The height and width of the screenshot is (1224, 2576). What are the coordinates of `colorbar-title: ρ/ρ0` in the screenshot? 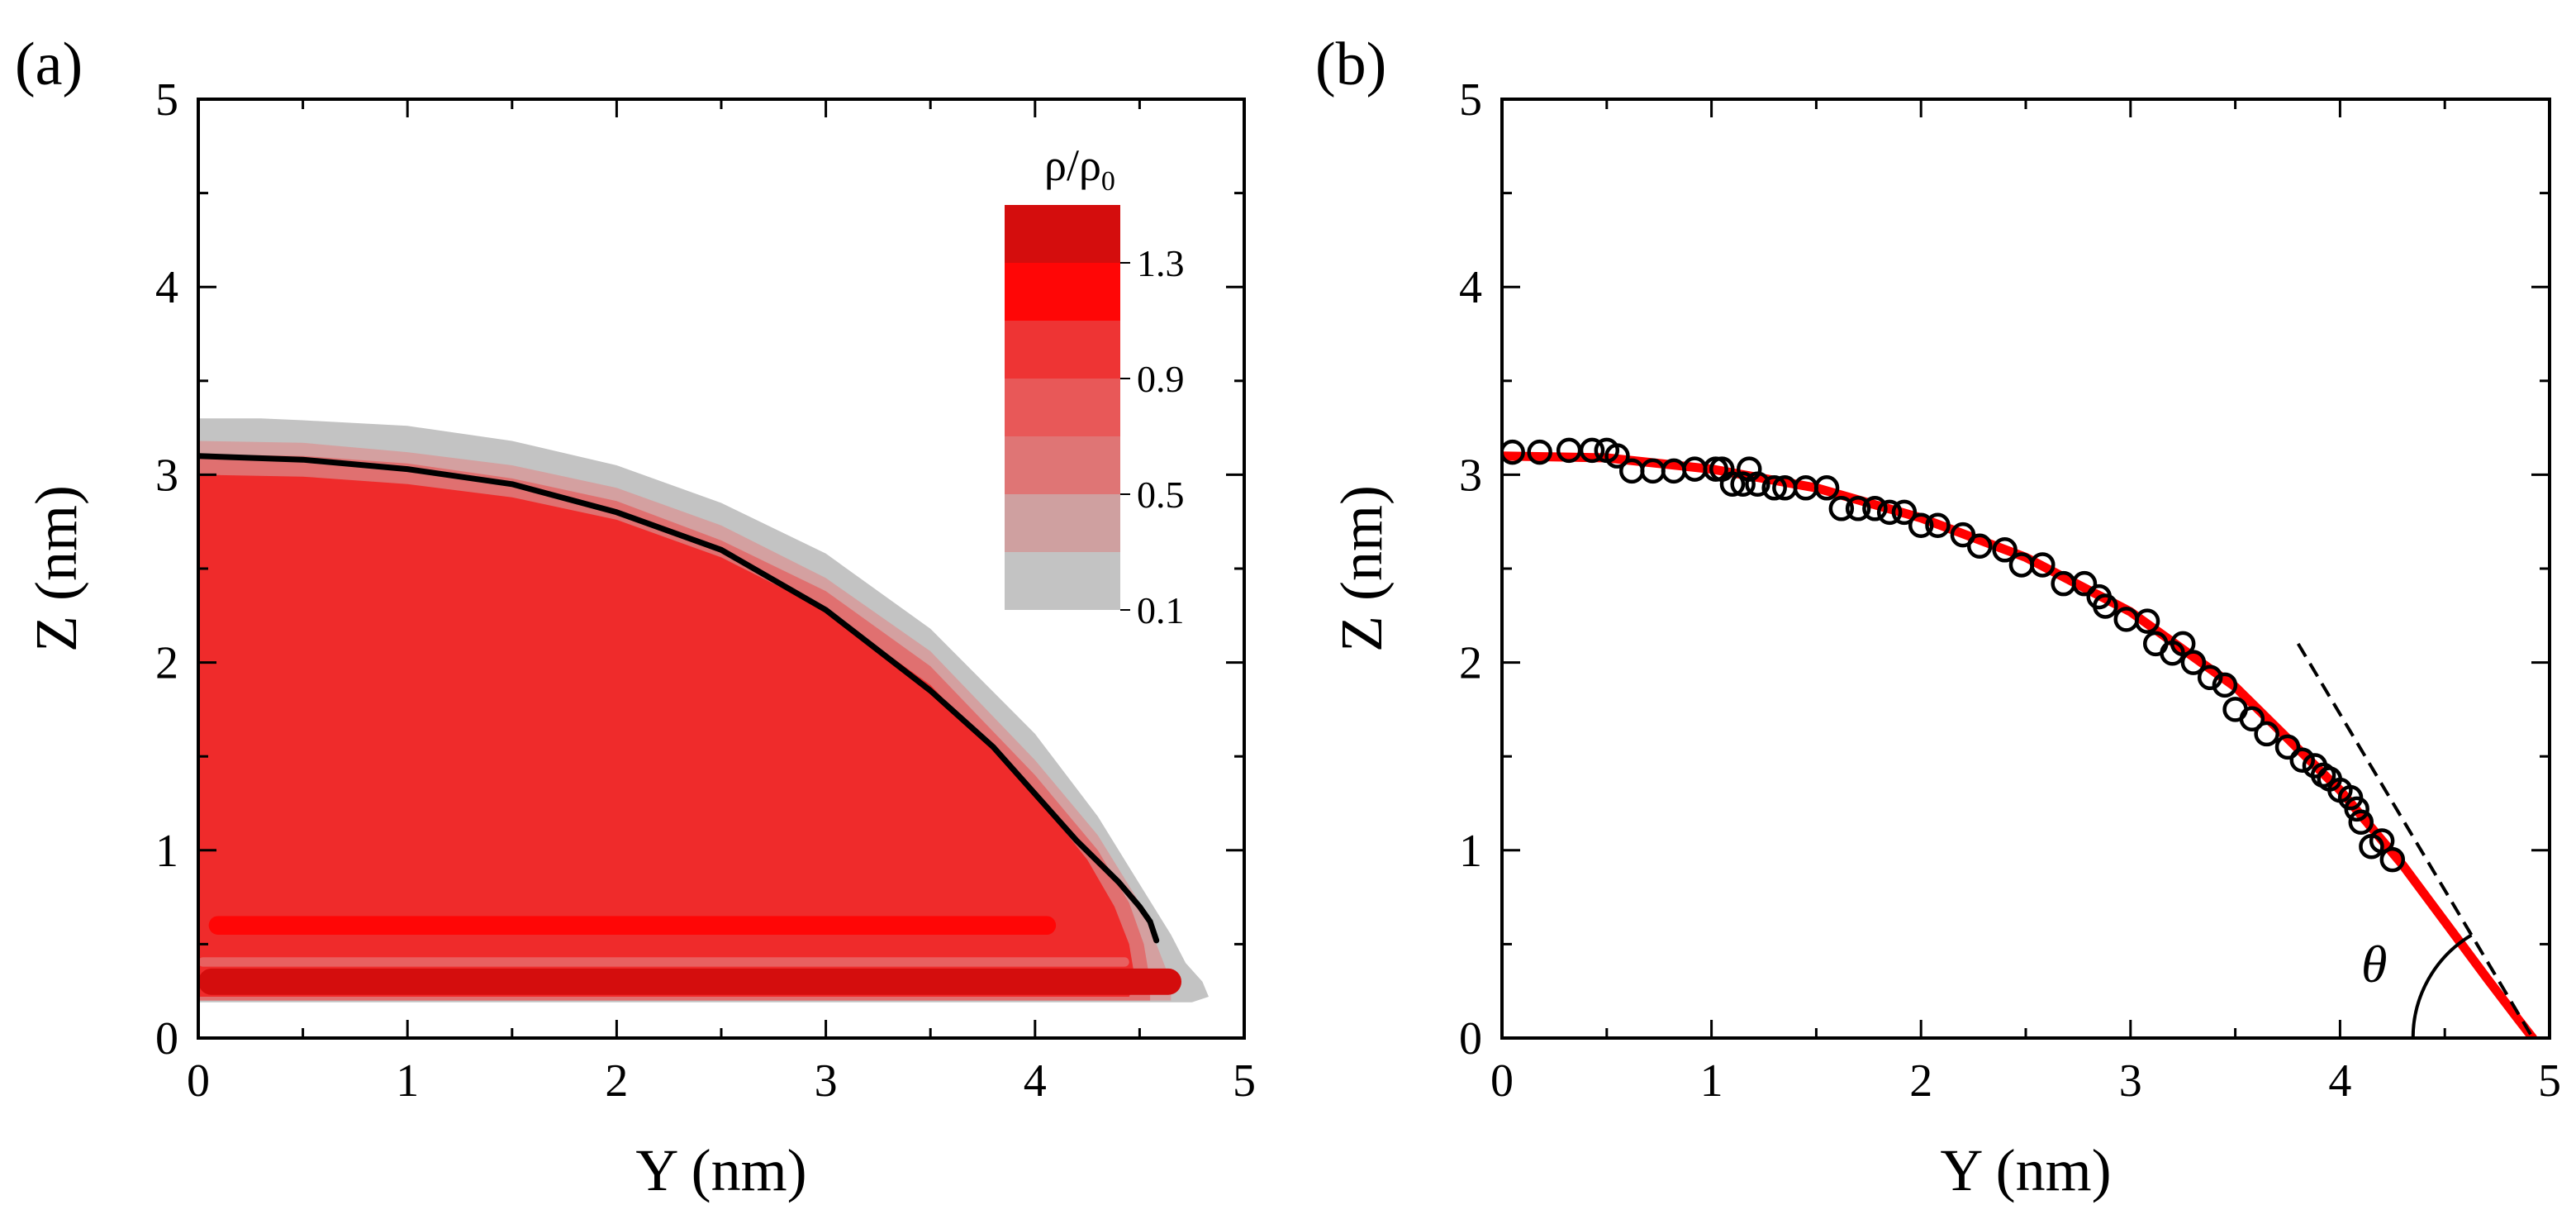 It's located at (1079, 168).